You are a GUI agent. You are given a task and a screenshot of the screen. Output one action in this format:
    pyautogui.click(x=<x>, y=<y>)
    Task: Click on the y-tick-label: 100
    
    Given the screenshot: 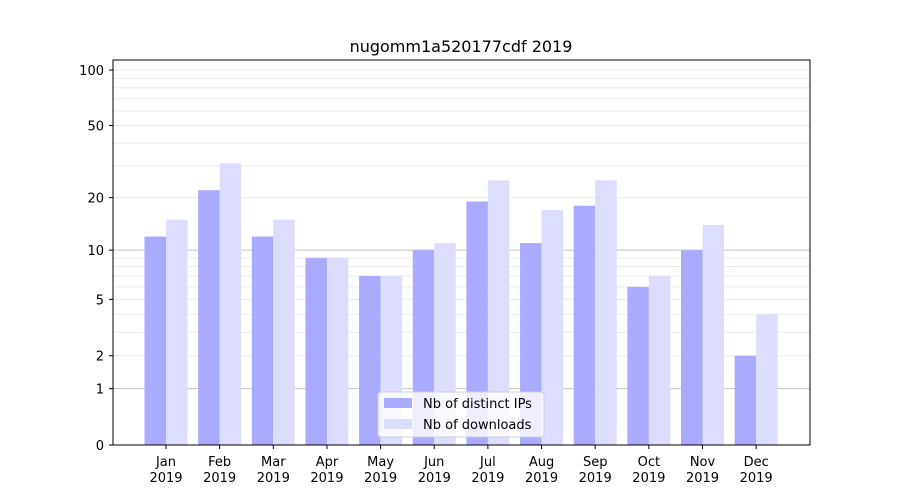 What is the action you would take?
    pyautogui.click(x=91, y=71)
    